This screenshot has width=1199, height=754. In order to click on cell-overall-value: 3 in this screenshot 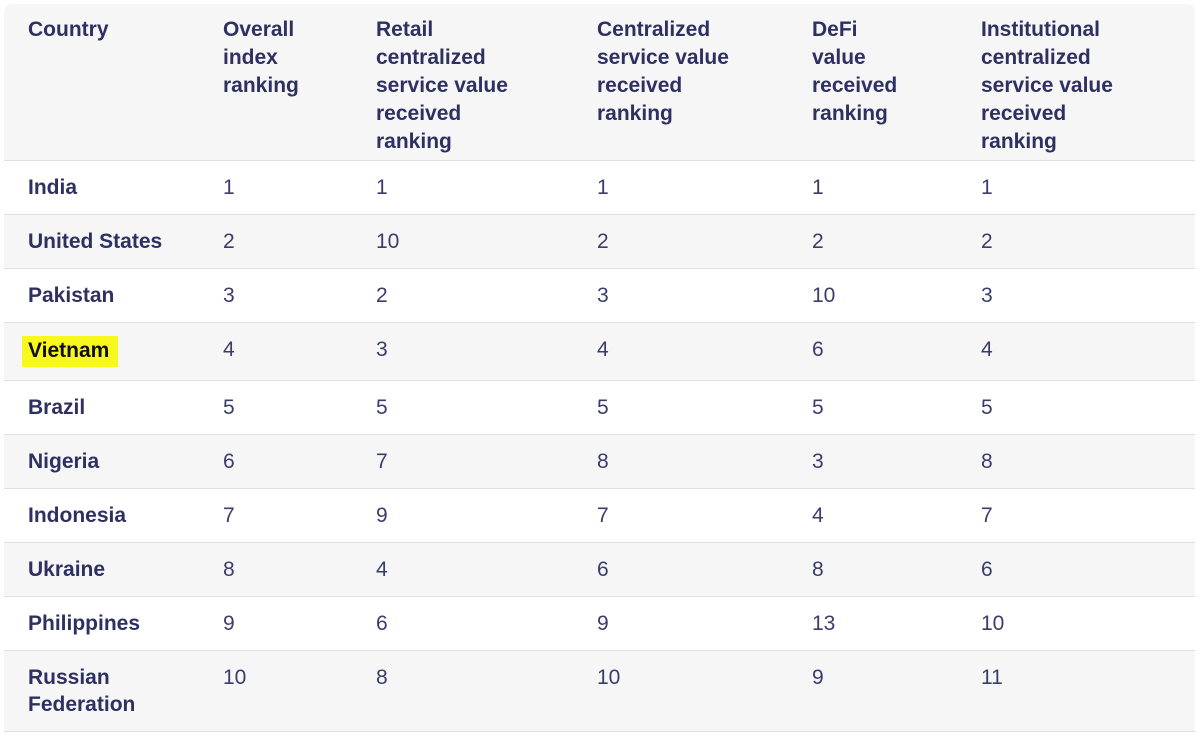, I will do `click(299, 295)`.